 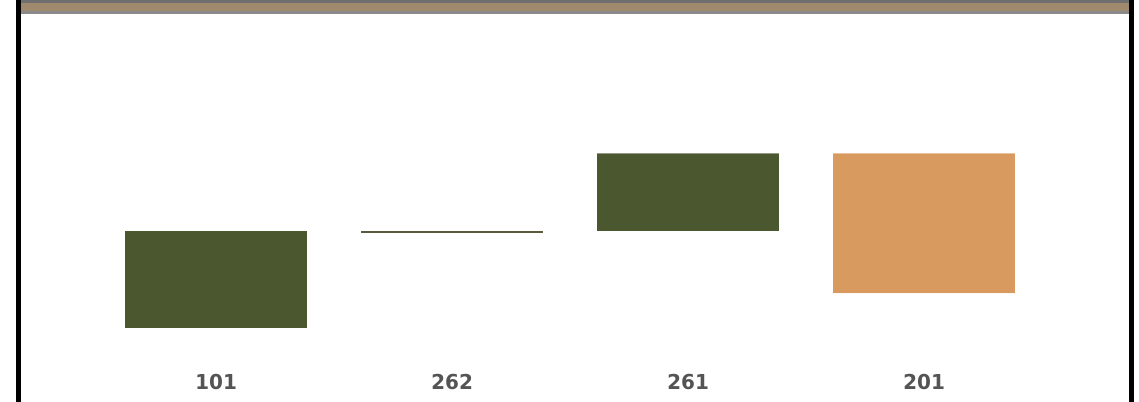 I want to click on category-label-261: 261, so click(x=688, y=382).